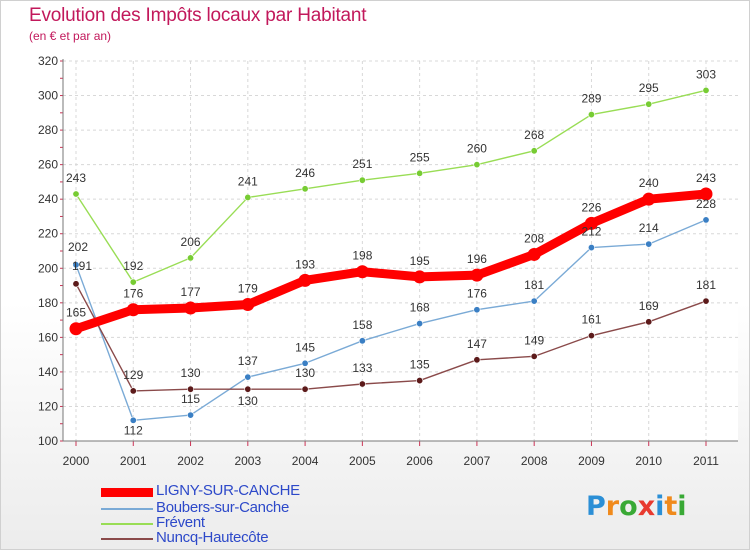 Image resolution: width=750 pixels, height=550 pixels. What do you see at coordinates (362, 368) in the screenshot?
I see `data-label: 133` at bounding box center [362, 368].